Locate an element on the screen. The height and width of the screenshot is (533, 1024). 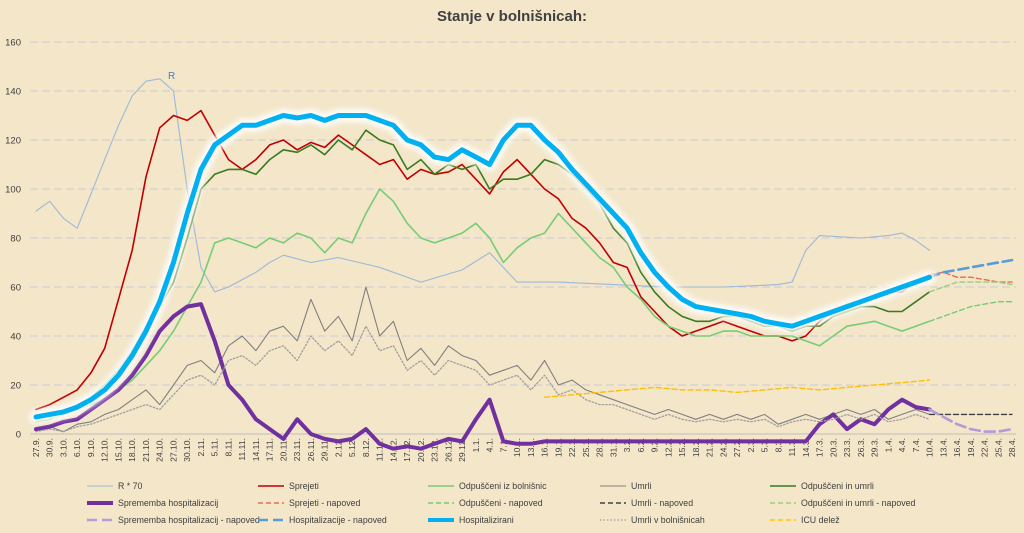
x-tick-label: 17.11. is located at coordinates (270, 449).